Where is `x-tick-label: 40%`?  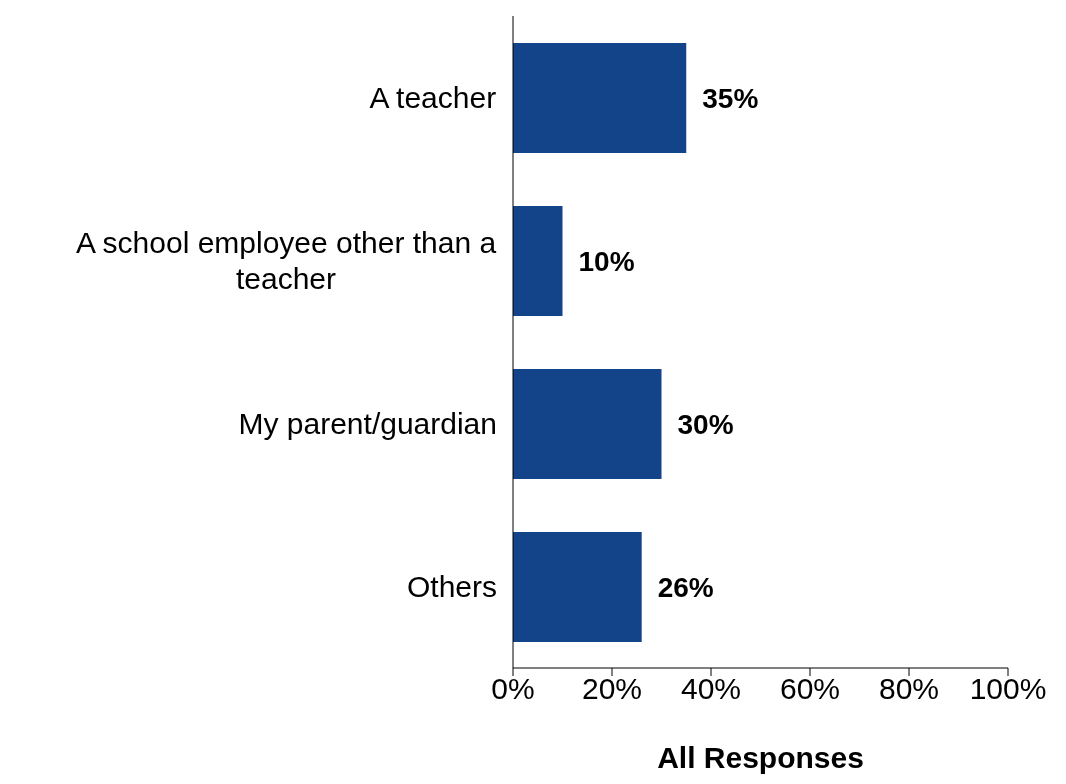
x-tick-label: 40% is located at coordinates (711, 689).